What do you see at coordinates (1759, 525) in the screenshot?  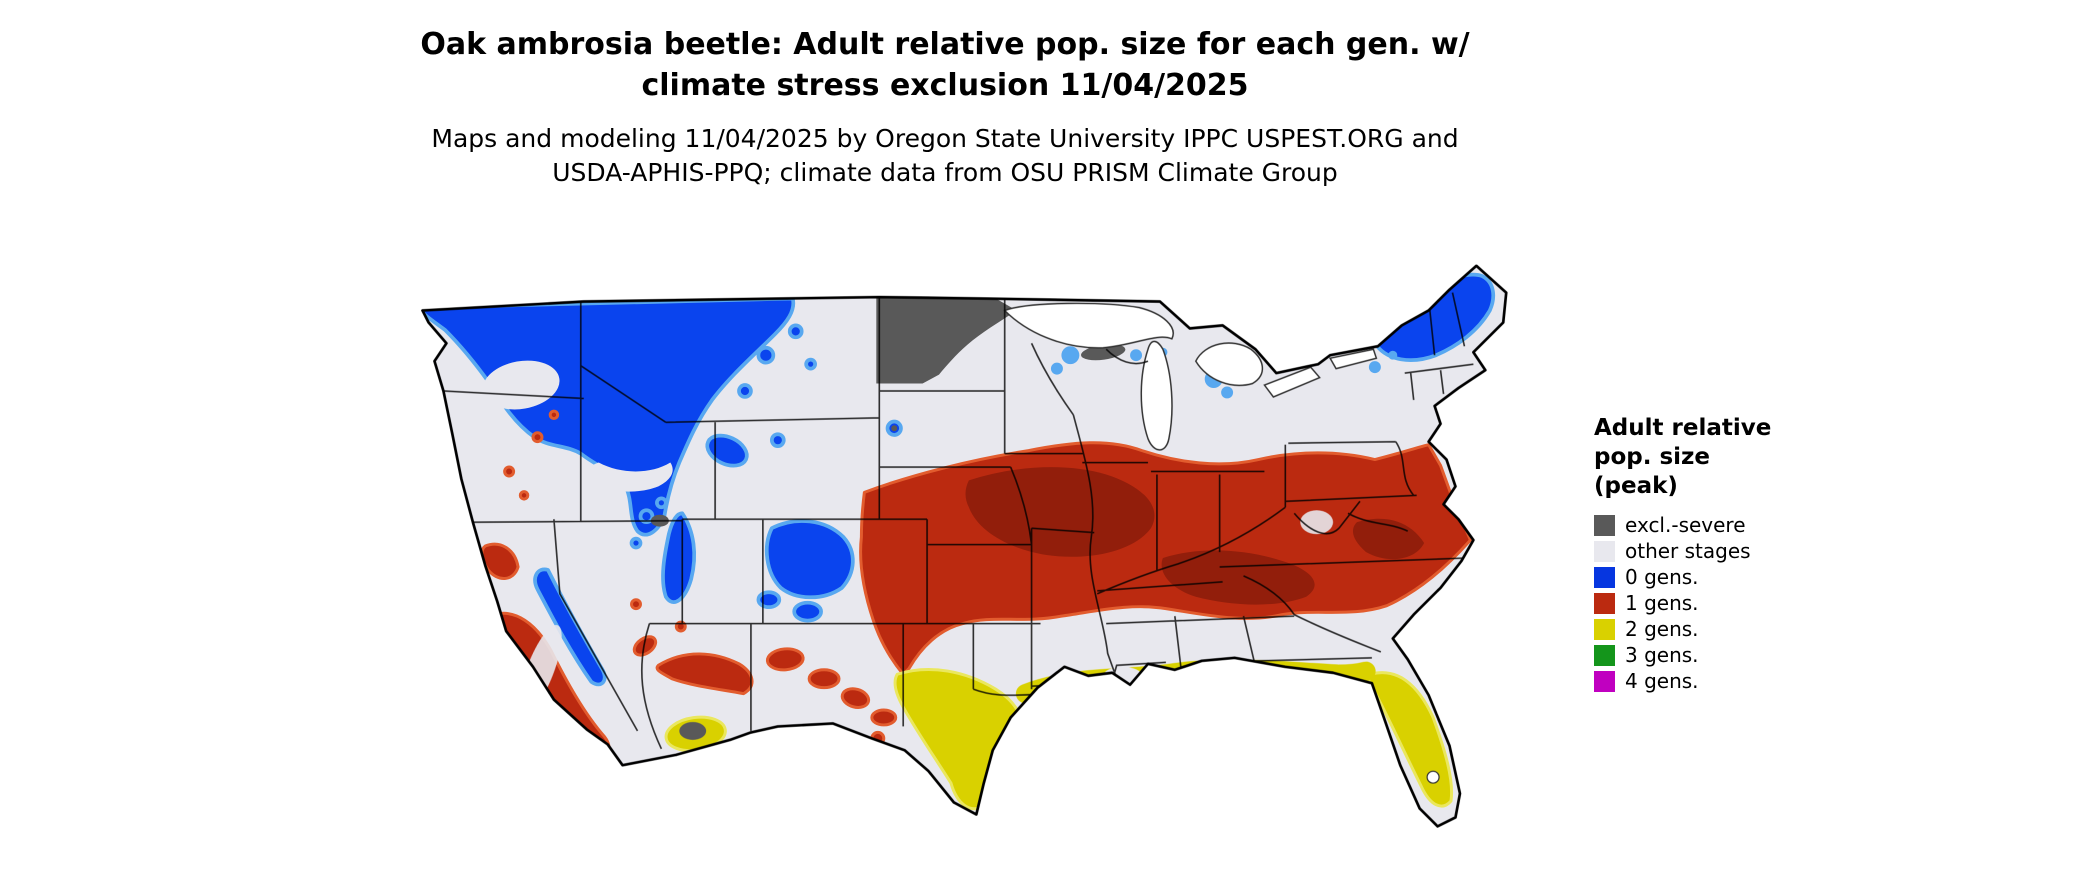 I see `legend-item-excl-severe: excl.-severe` at bounding box center [1759, 525].